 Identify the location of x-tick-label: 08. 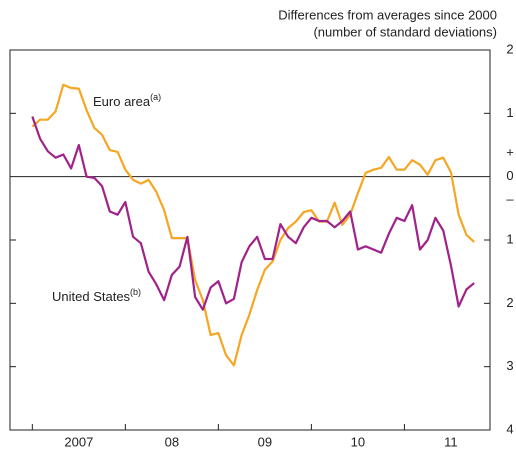
(172, 441).